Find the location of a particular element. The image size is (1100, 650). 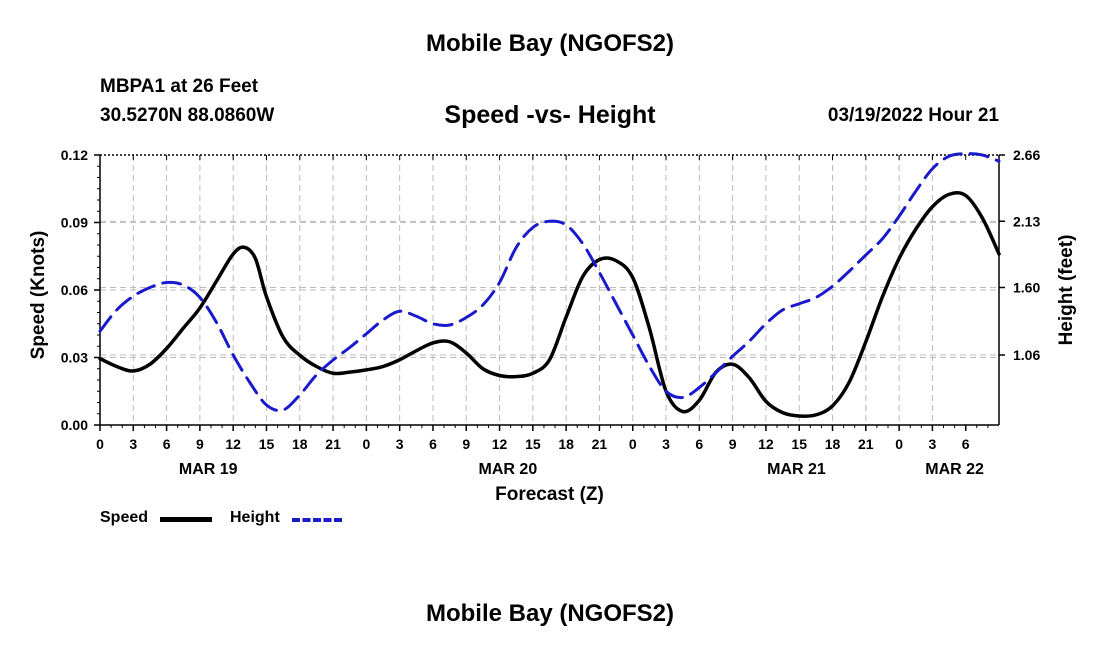

bottom-title: Mobile Bay (NGOFS2) is located at coordinates (550, 613).